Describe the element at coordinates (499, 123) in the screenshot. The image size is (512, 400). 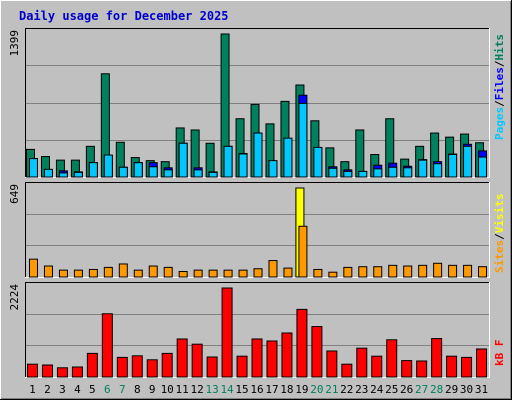
I see `legend-pages: Pages` at that location.